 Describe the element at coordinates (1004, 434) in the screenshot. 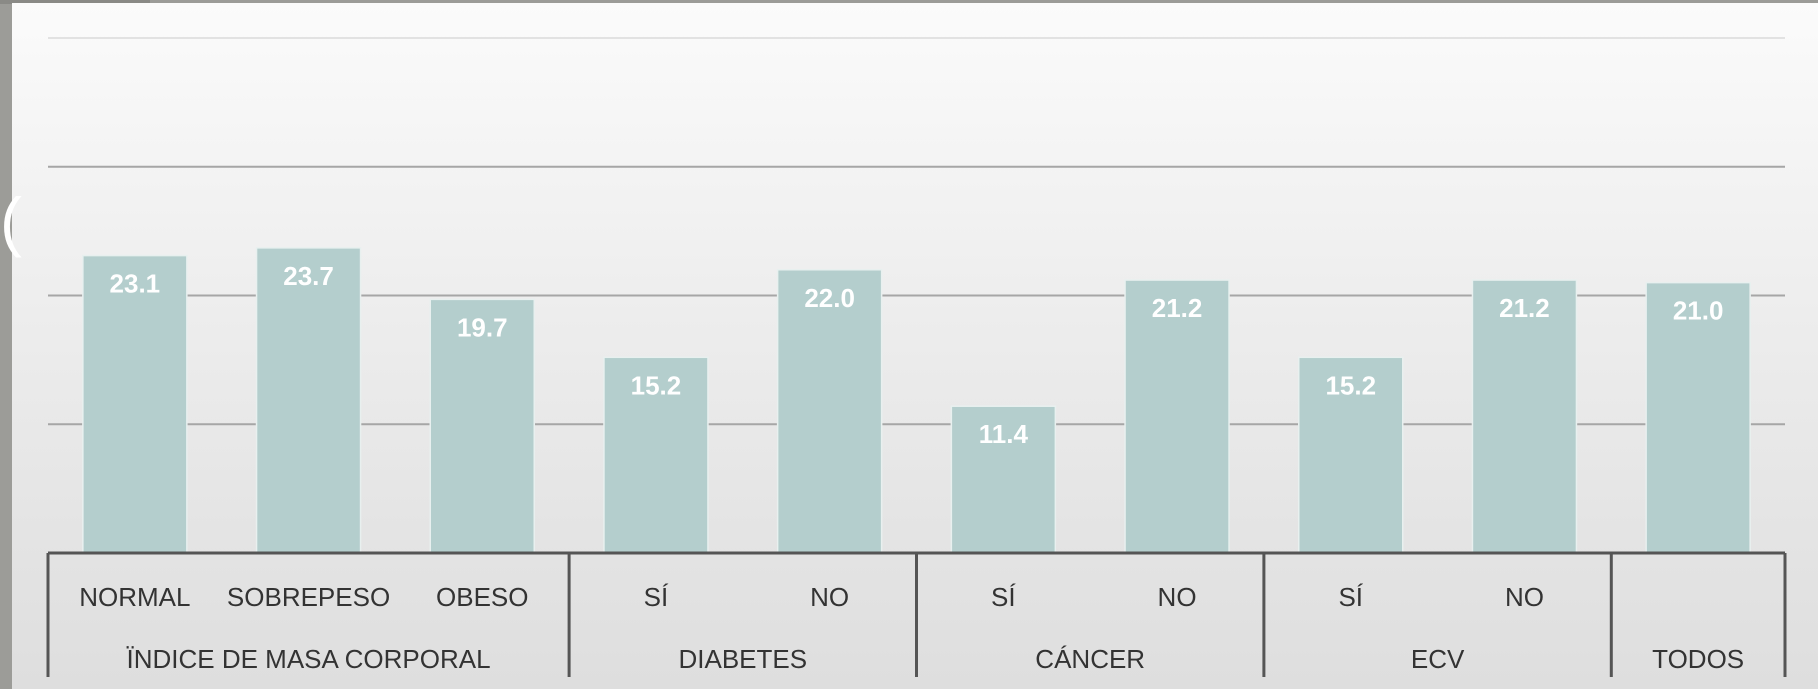

I see `data-label-6: 11.4` at that location.